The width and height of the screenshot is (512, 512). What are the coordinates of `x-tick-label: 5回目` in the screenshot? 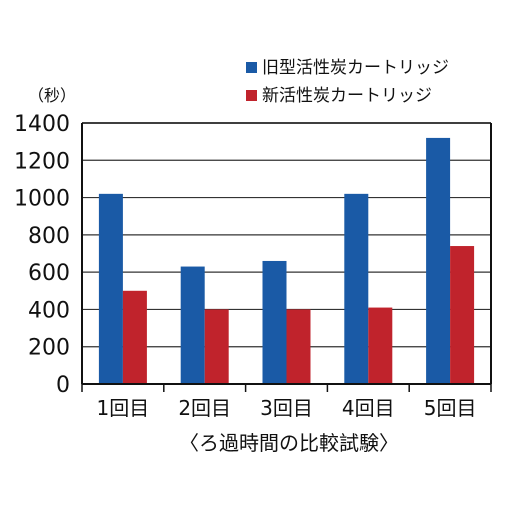 It's located at (450, 408).